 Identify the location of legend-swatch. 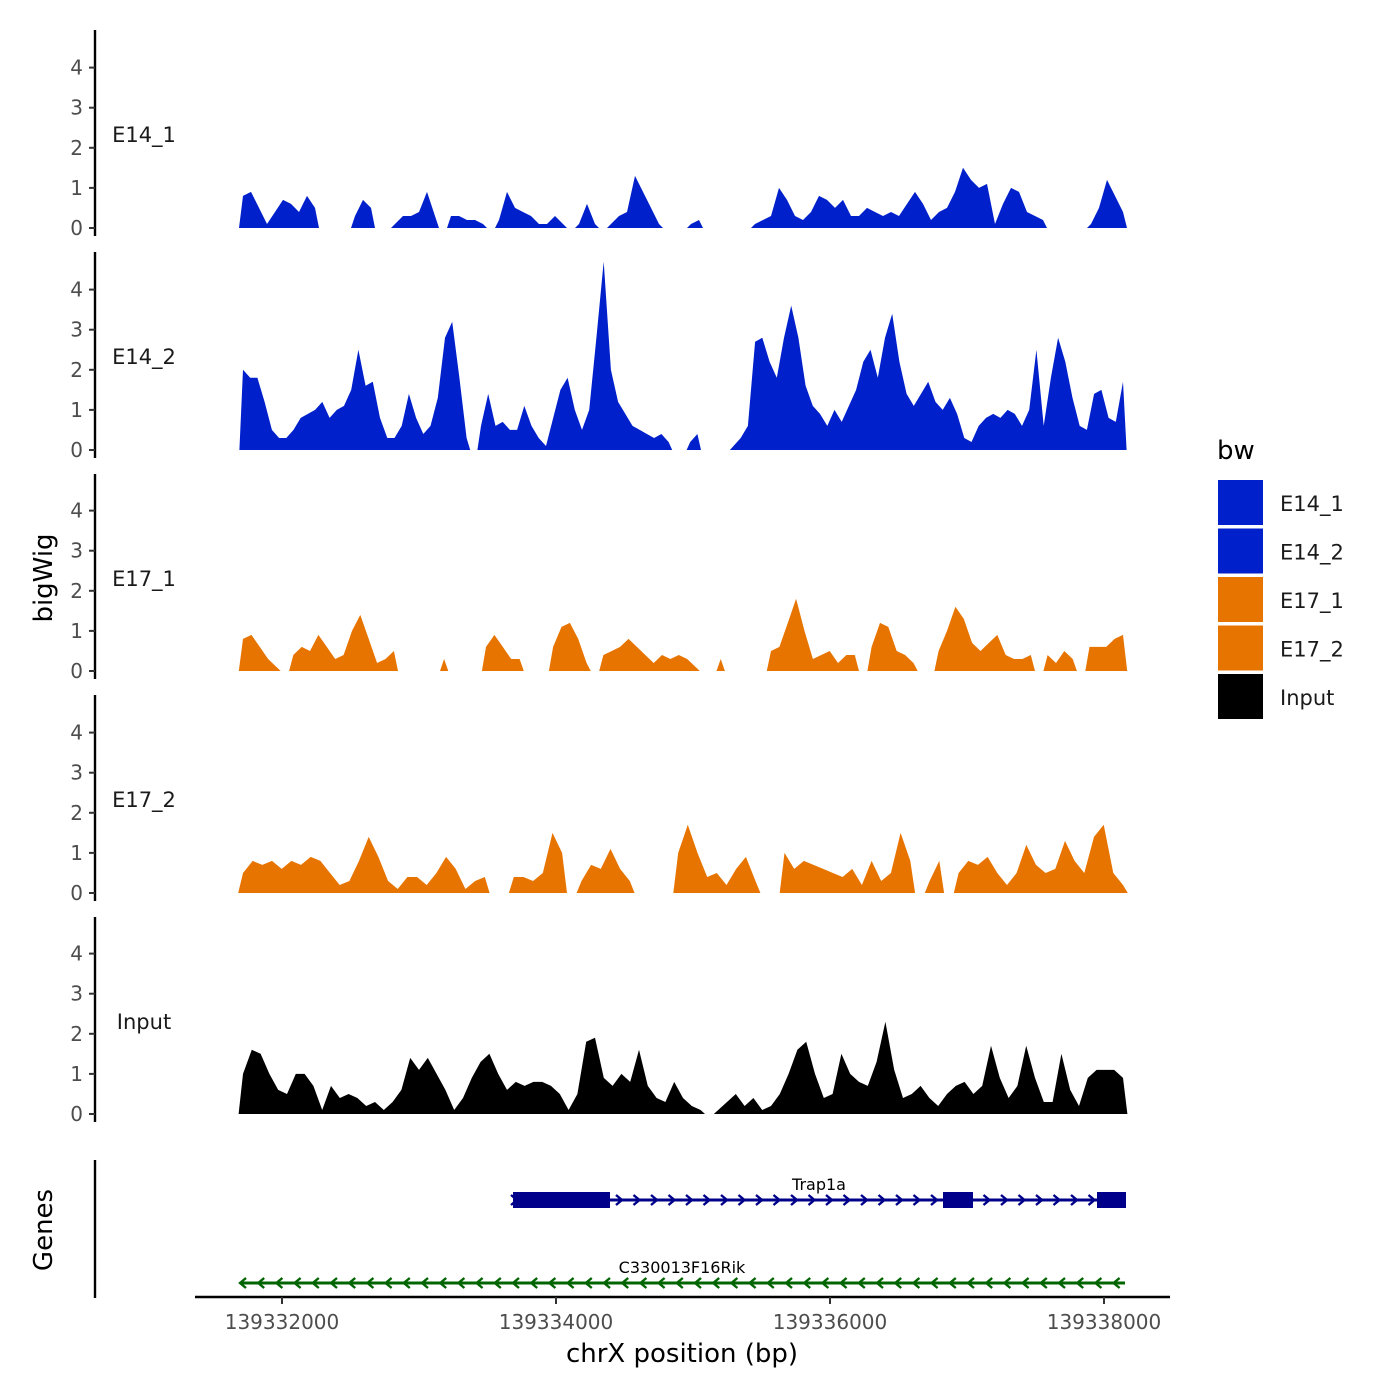
(1240, 551).